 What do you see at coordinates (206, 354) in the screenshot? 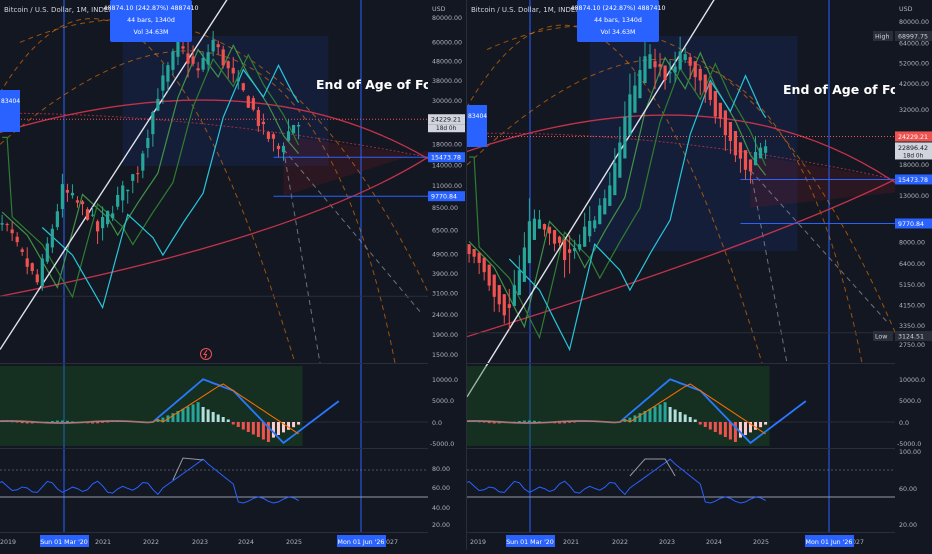
I see `lightning-icon` at bounding box center [206, 354].